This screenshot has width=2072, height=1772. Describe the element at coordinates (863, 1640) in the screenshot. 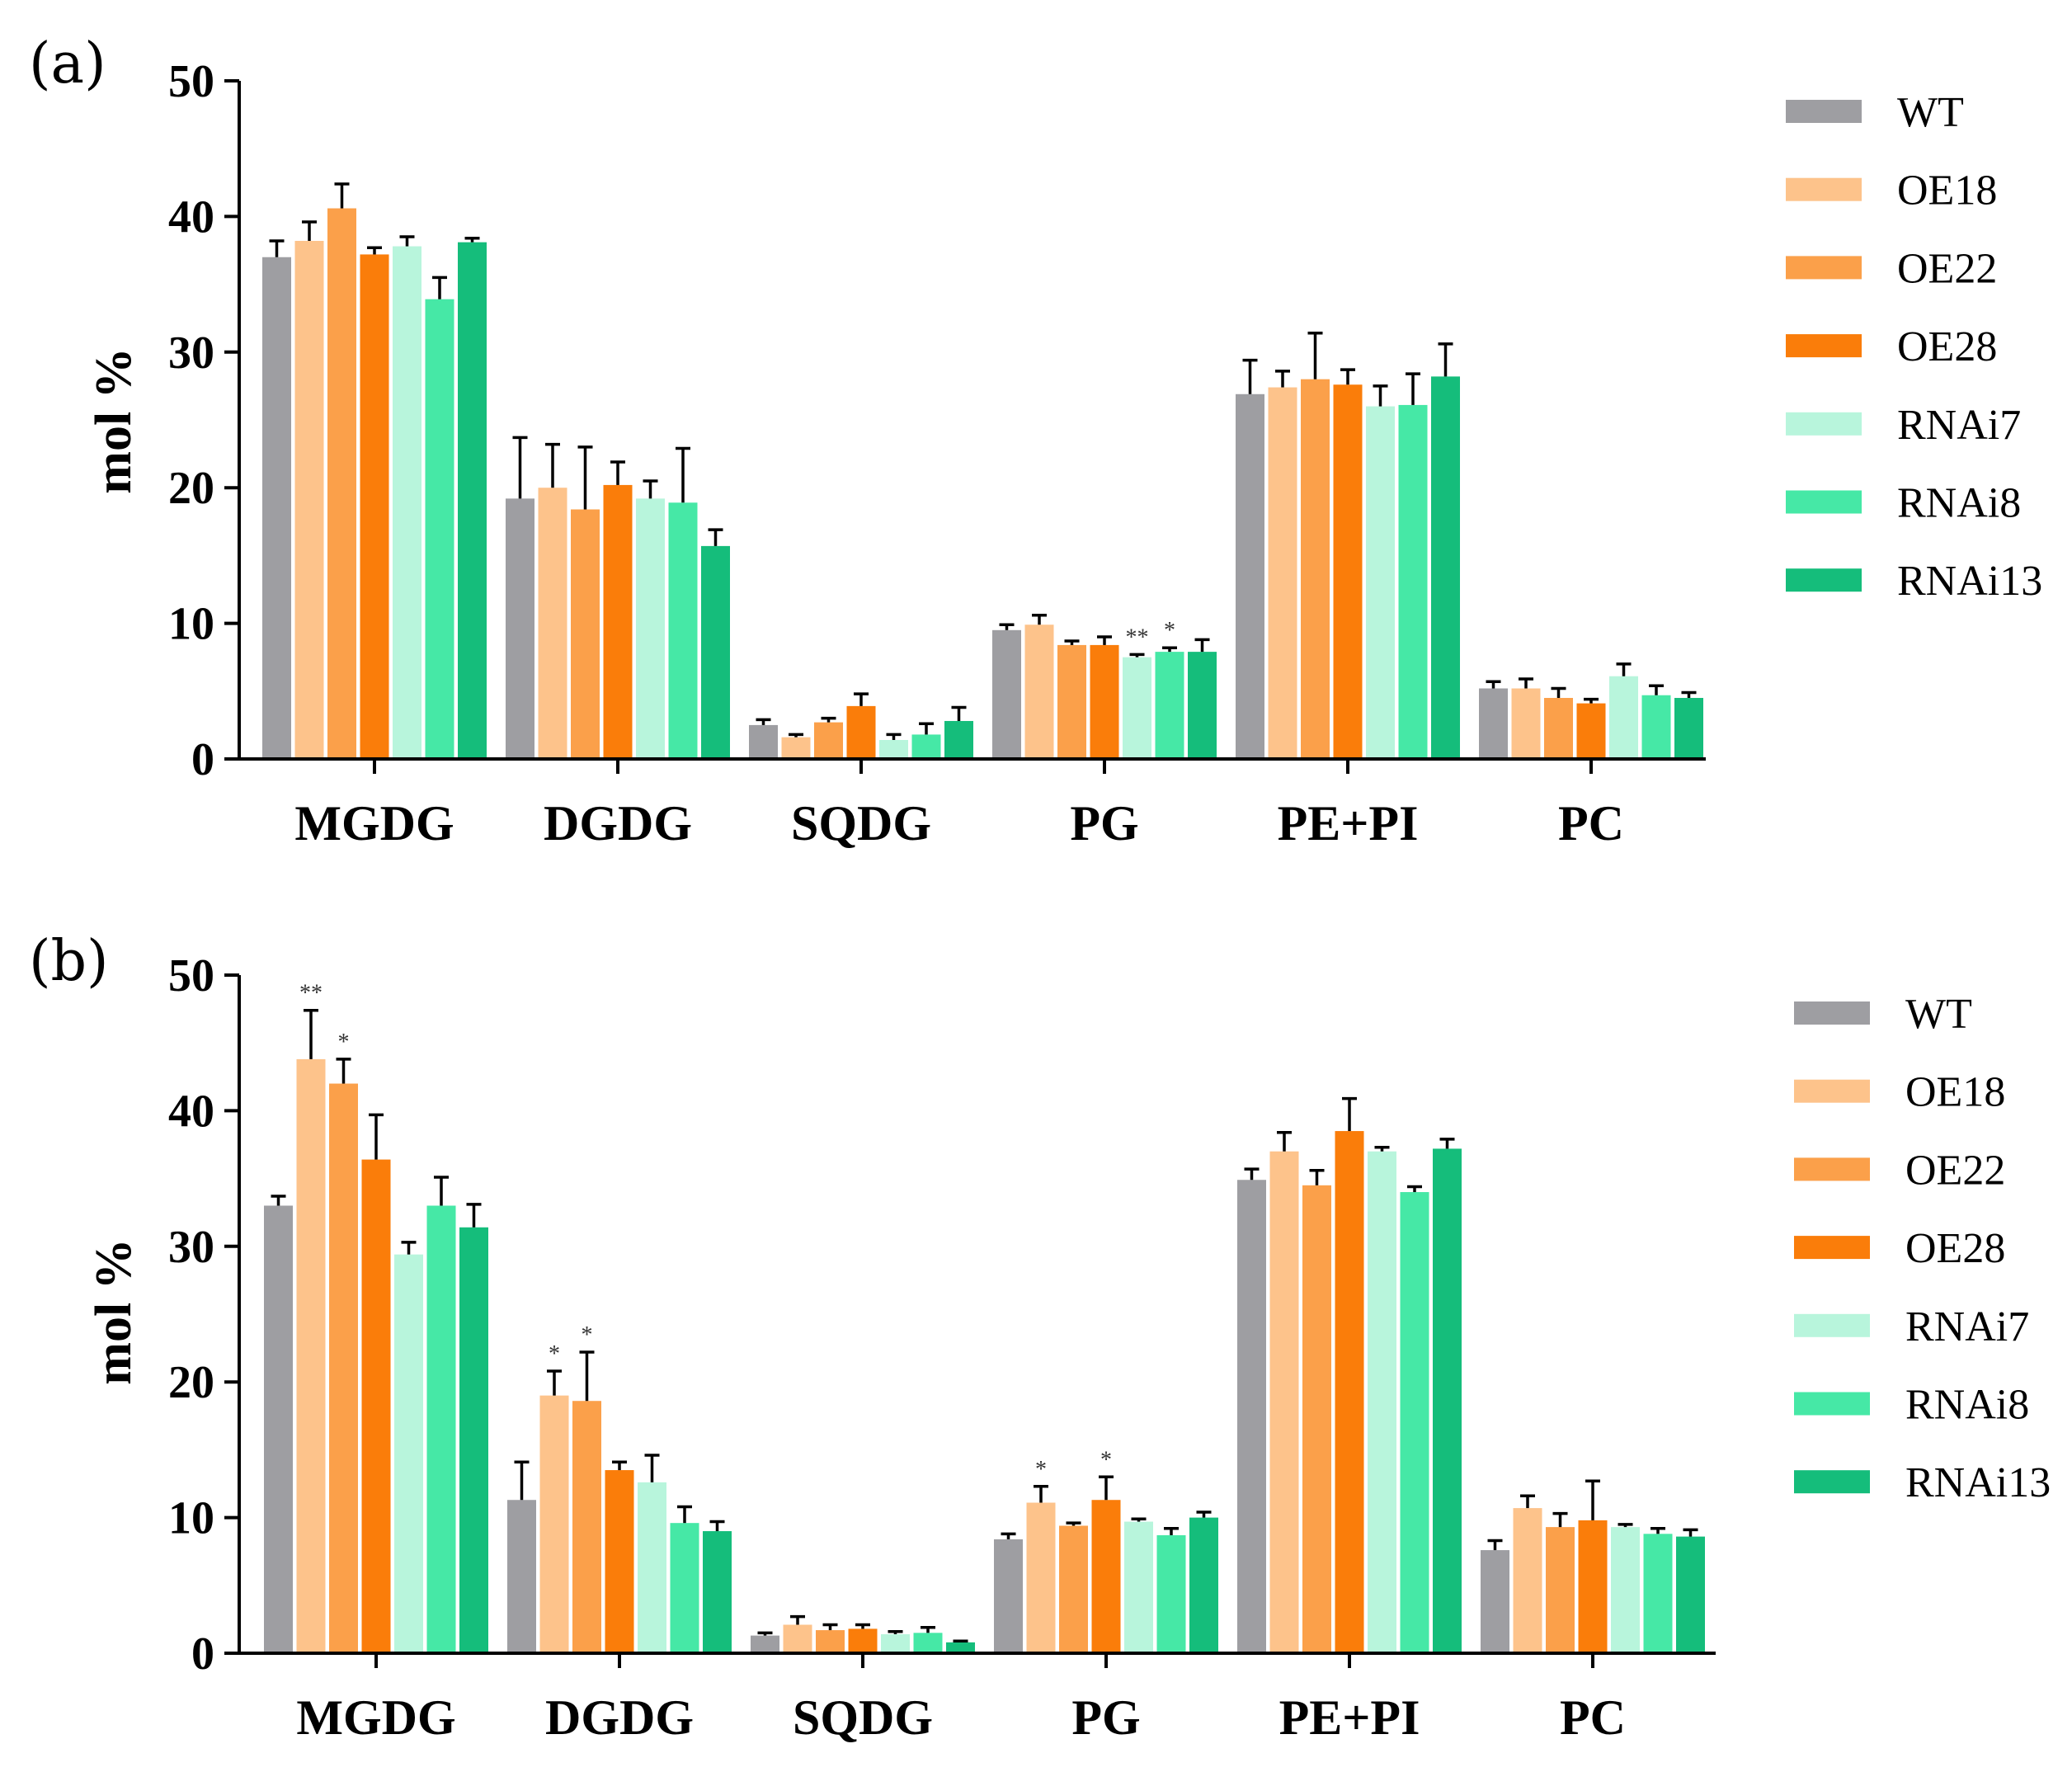

I see `pb-bar-SQDG-OE28` at that location.